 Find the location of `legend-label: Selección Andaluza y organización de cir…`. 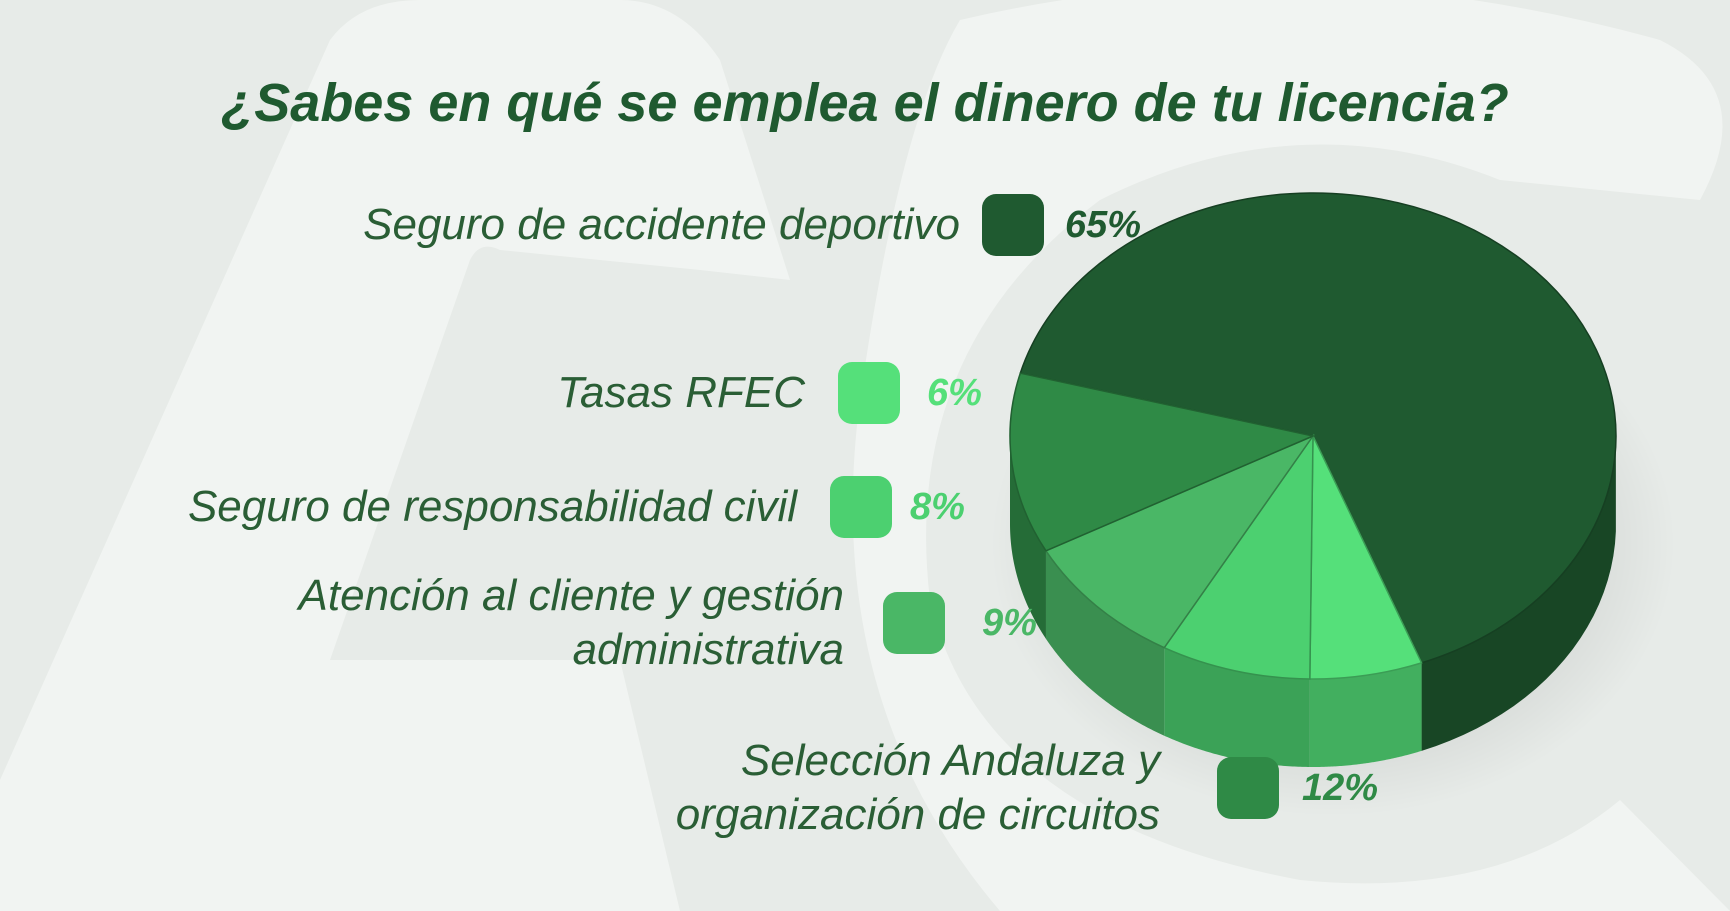

legend-label: Selección Andaluza y organización de cir… is located at coordinates (917, 787).